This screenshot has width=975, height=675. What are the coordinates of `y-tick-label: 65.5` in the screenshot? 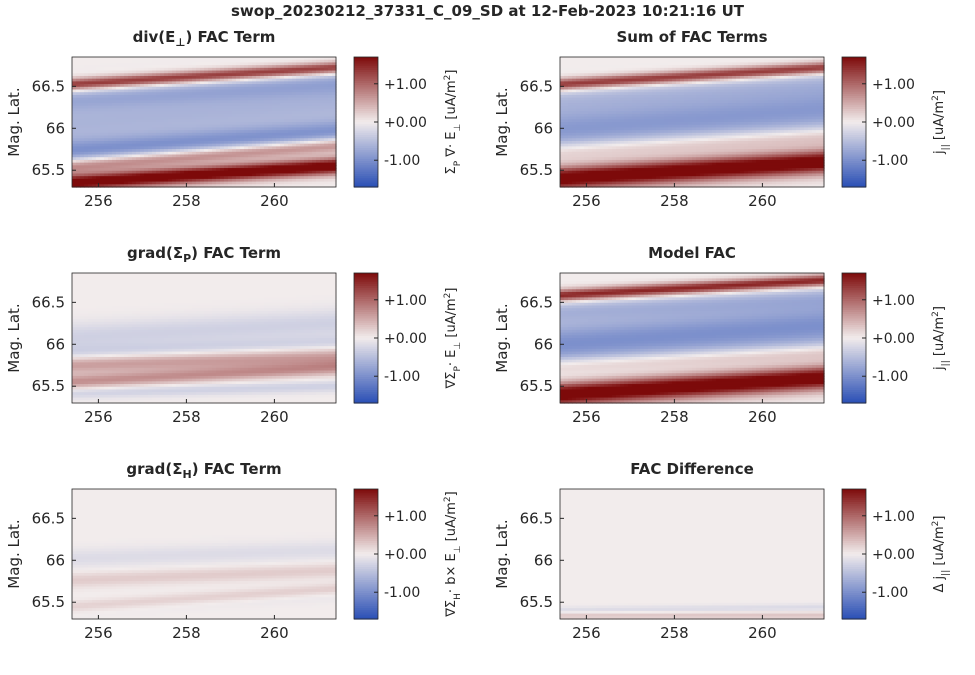 It's located at (48, 170).